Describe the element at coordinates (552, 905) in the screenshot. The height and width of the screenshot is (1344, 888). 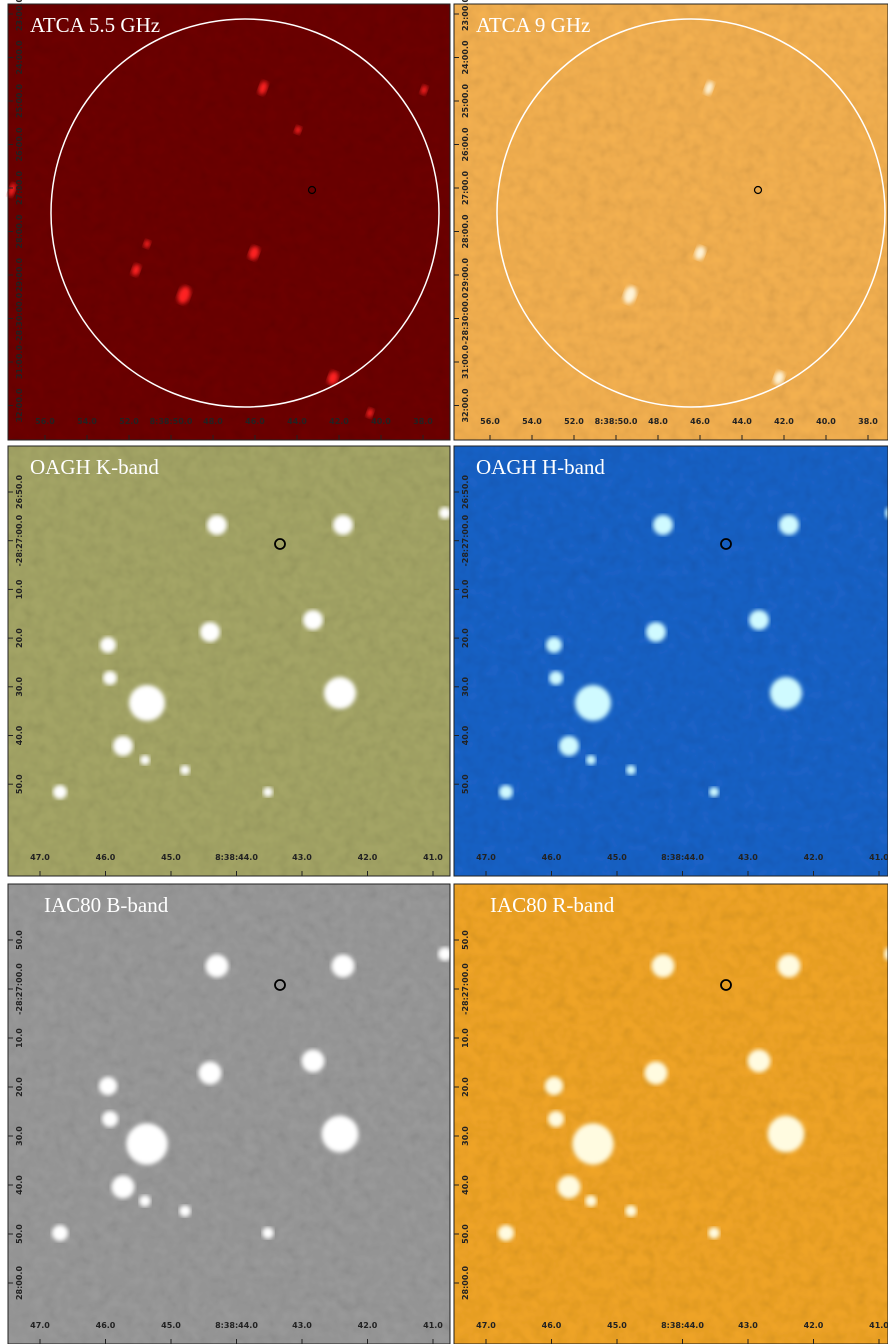
I see `panel-title: IAC80 R-band` at that location.